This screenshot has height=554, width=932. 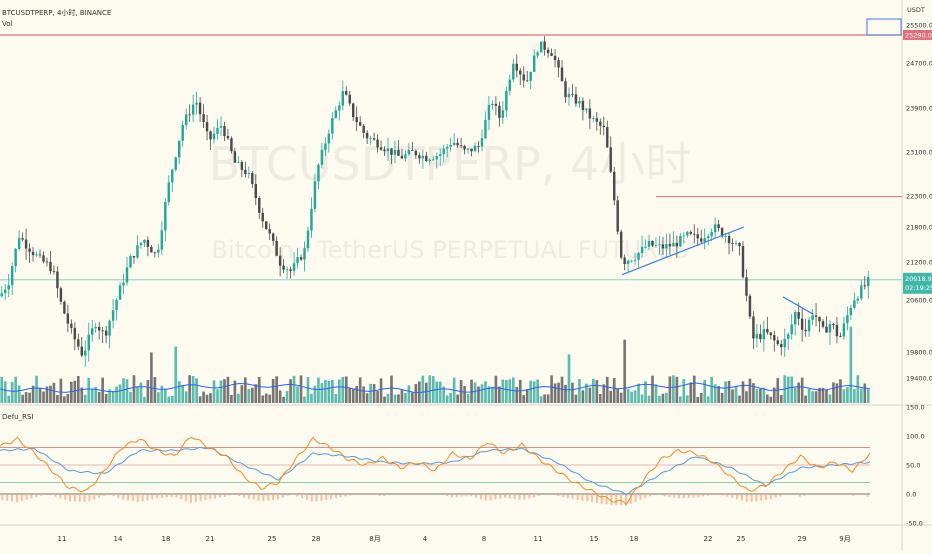 What do you see at coordinates (884, 27) in the screenshot?
I see `selection-box` at bounding box center [884, 27].